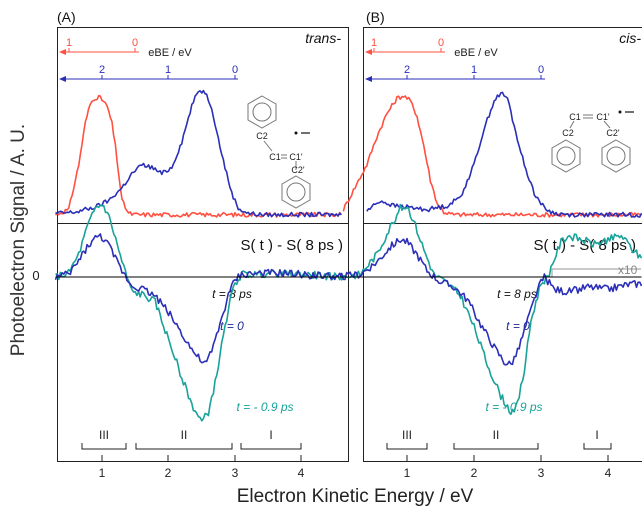 The width and height of the screenshot is (642, 507). I want to click on panel-b-spectrum-blue-line, so click(504, 154).